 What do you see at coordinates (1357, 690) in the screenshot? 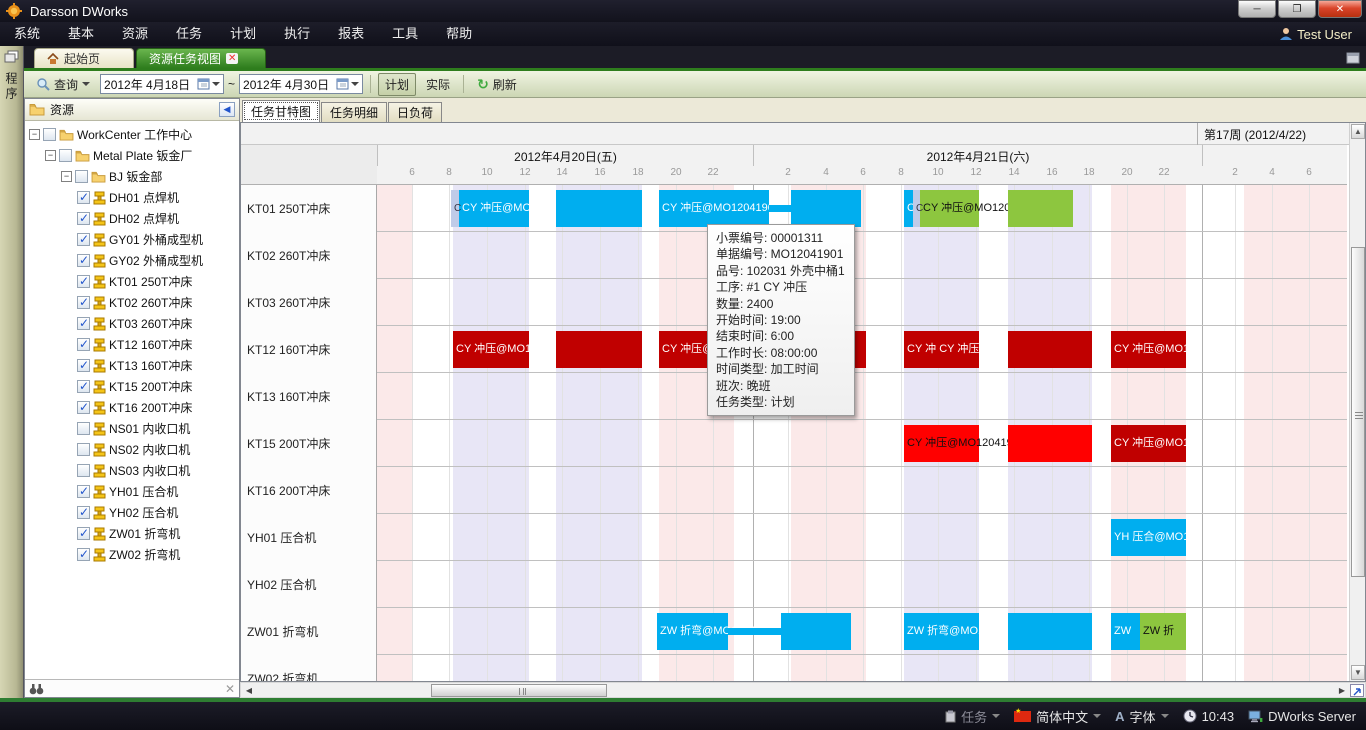
I see `panel-expand-corner-button` at bounding box center [1357, 690].